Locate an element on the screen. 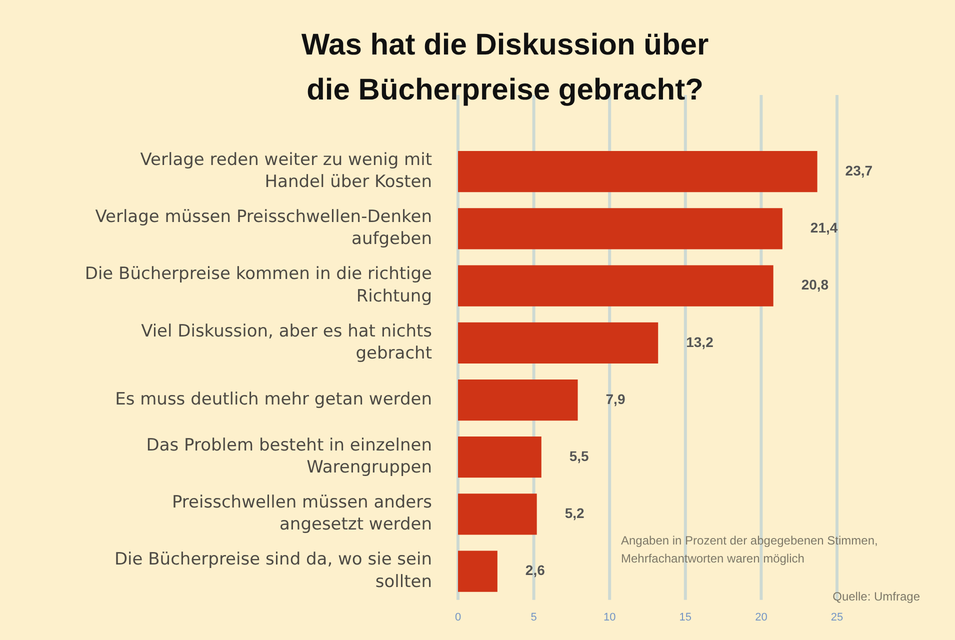 The image size is (955, 640). data-label: 2,6 is located at coordinates (535, 570).